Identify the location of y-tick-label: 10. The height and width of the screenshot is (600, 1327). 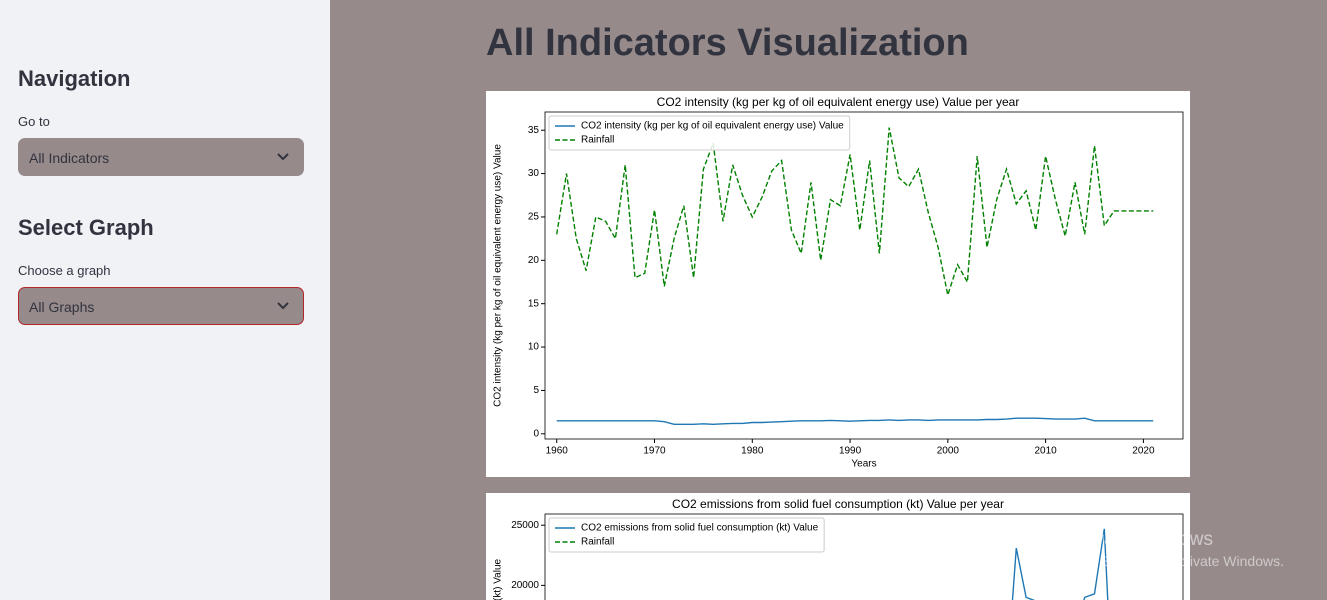
(534, 347).